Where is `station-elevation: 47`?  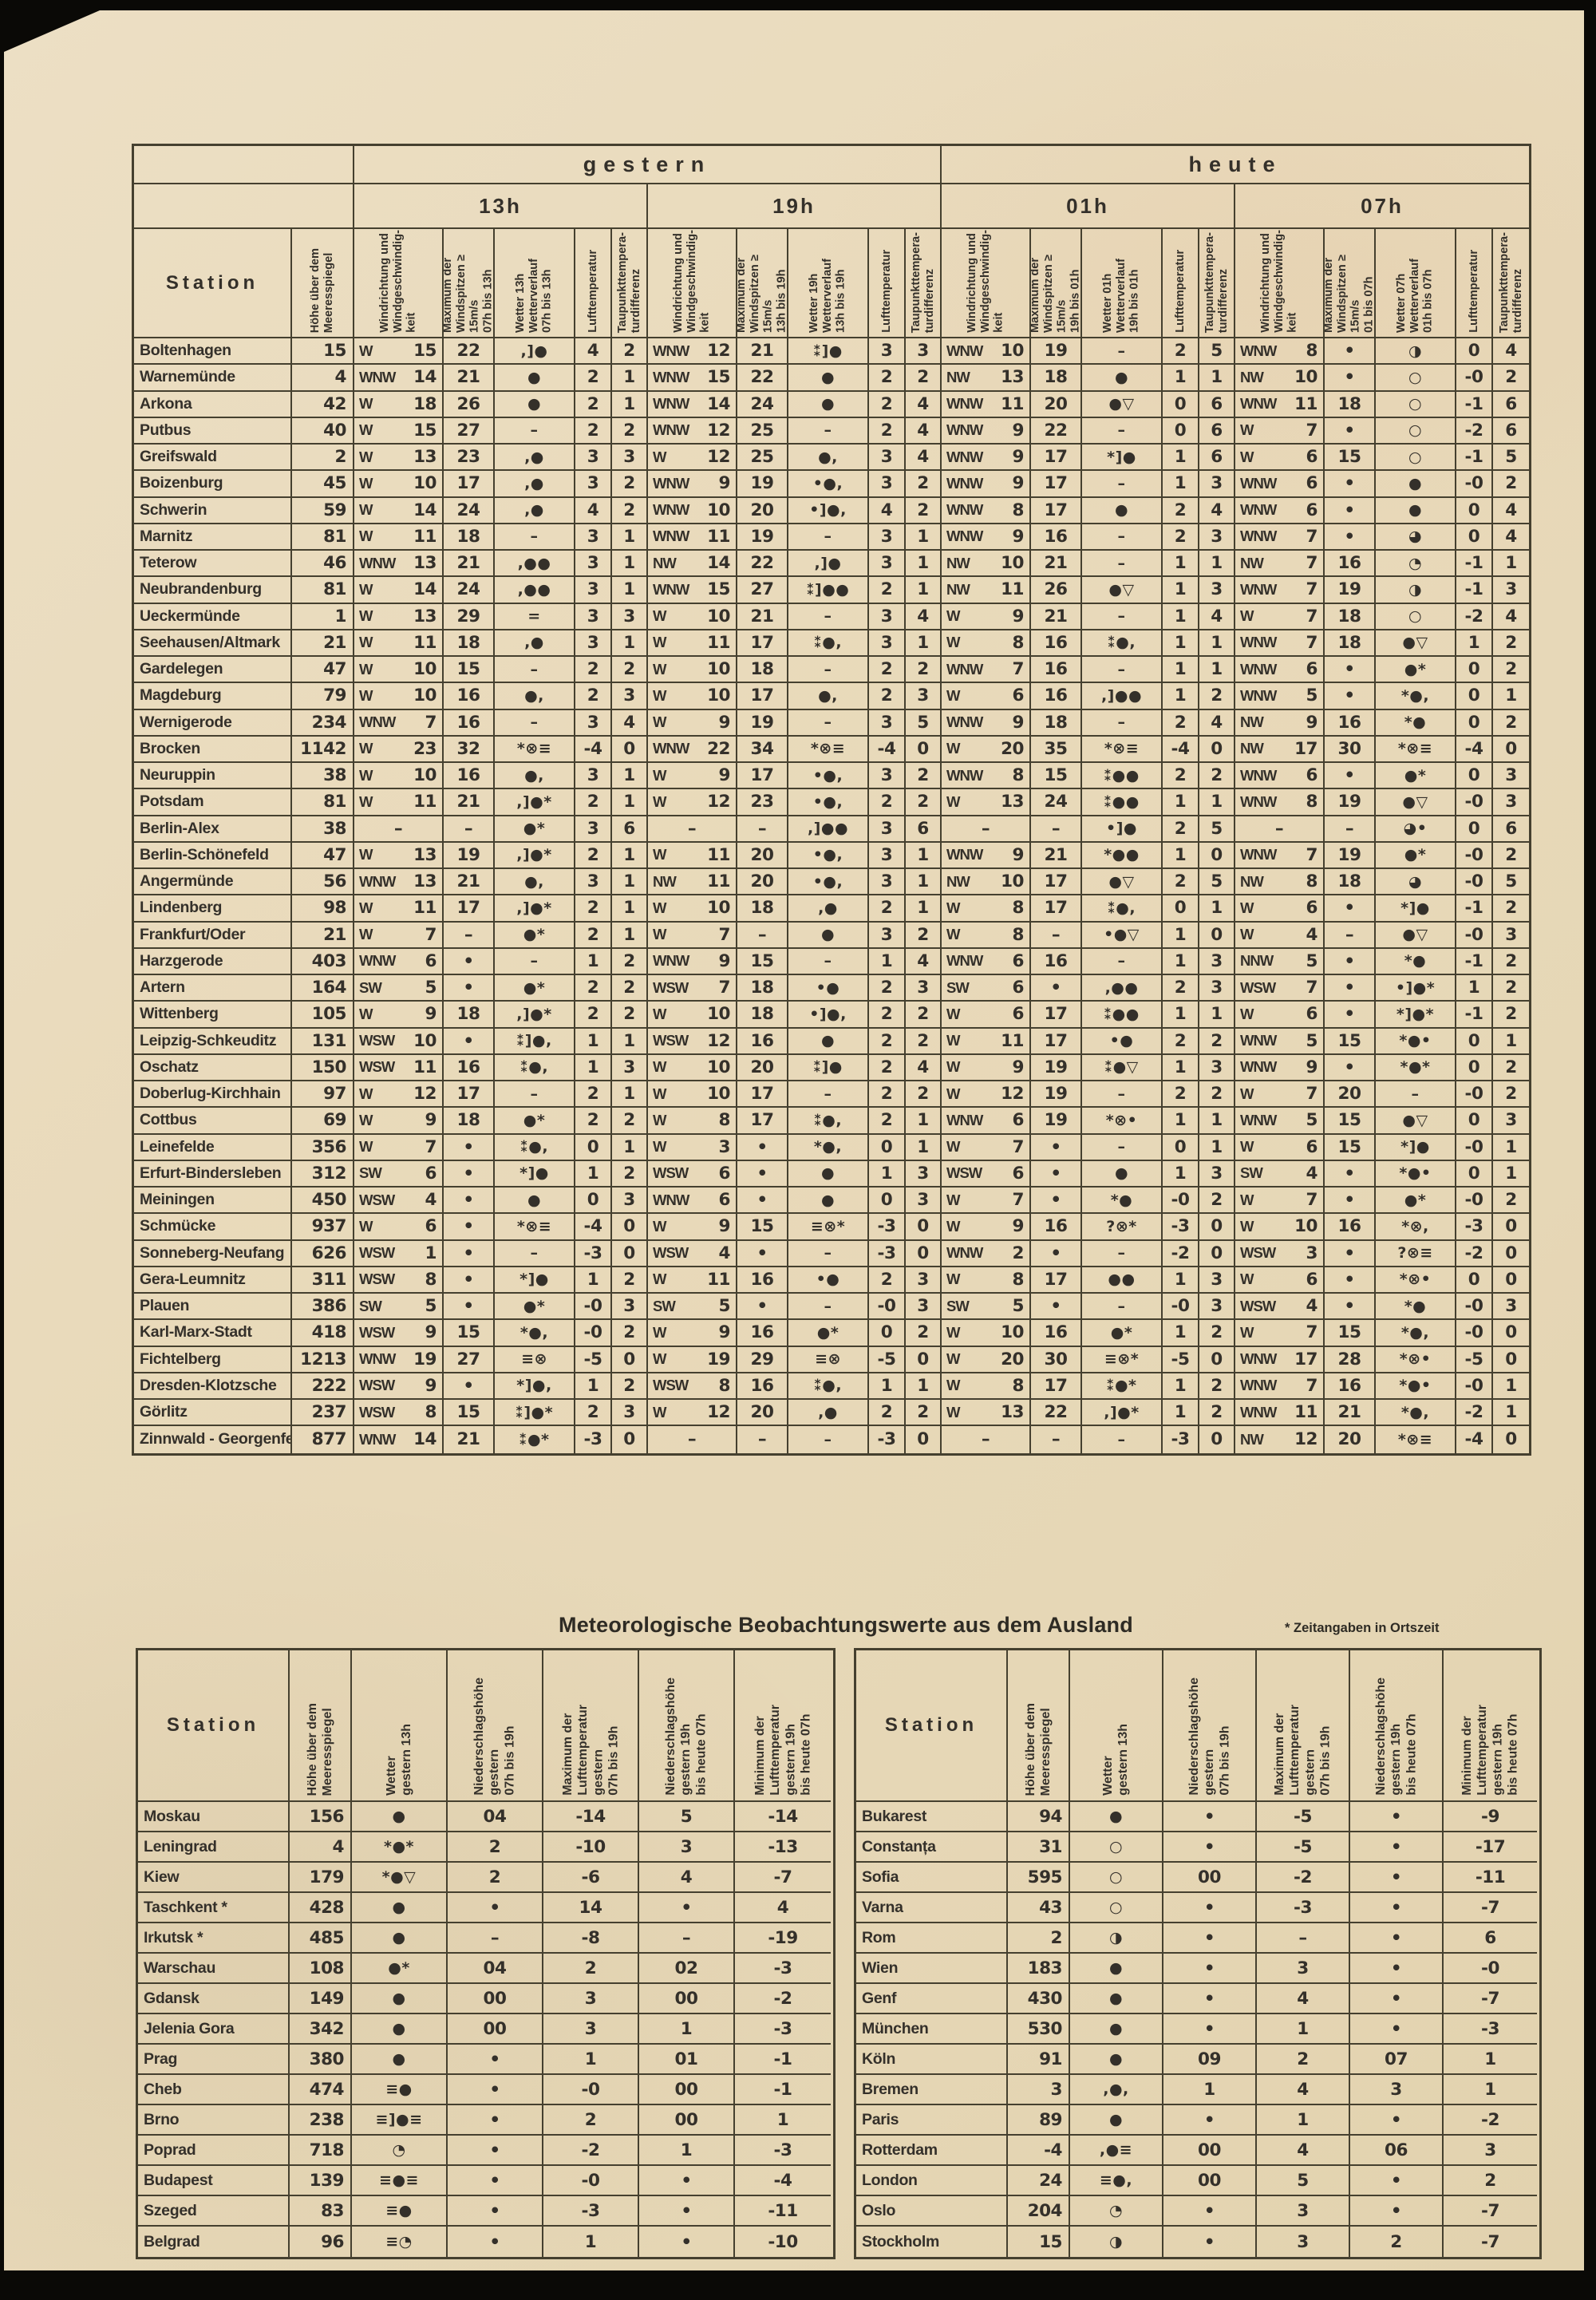
station-elevation: 47 is located at coordinates (323, 670).